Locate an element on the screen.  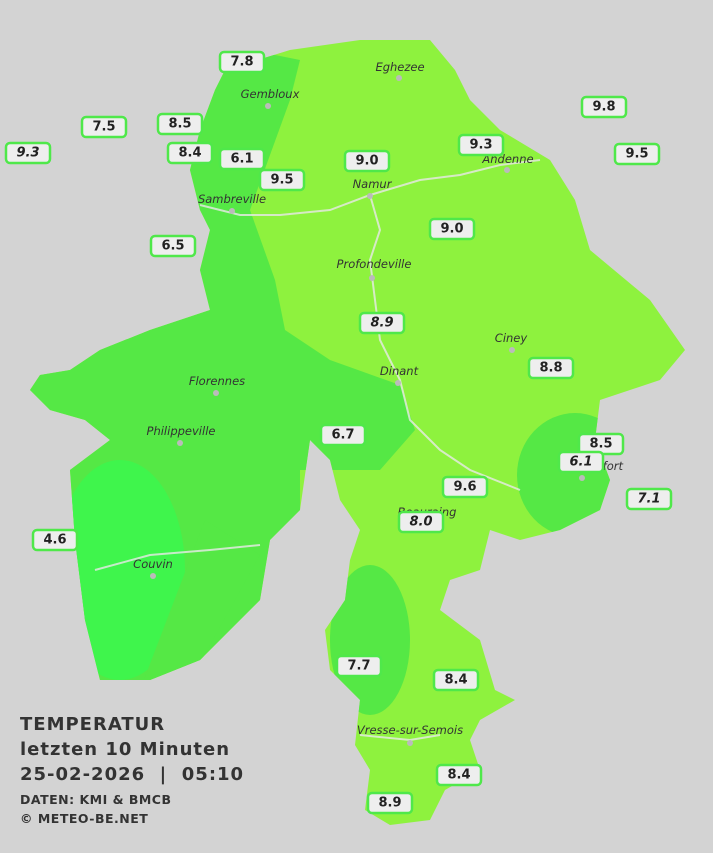
reading-value: 6.7 is located at coordinates (342, 435).